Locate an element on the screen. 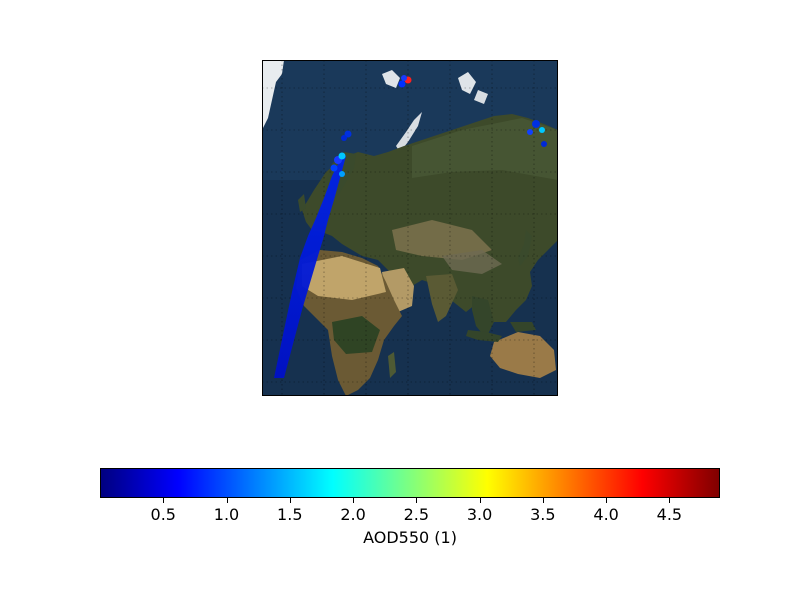 Image resolution: width=800 pixels, height=600 pixels. colorbar-tick-label: 4.0 is located at coordinates (605, 514).